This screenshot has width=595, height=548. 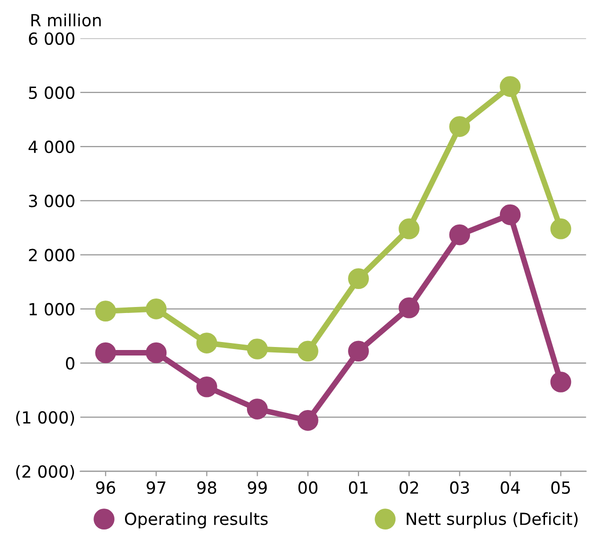 I want to click on y-tick-label: 6 000, so click(x=51, y=38).